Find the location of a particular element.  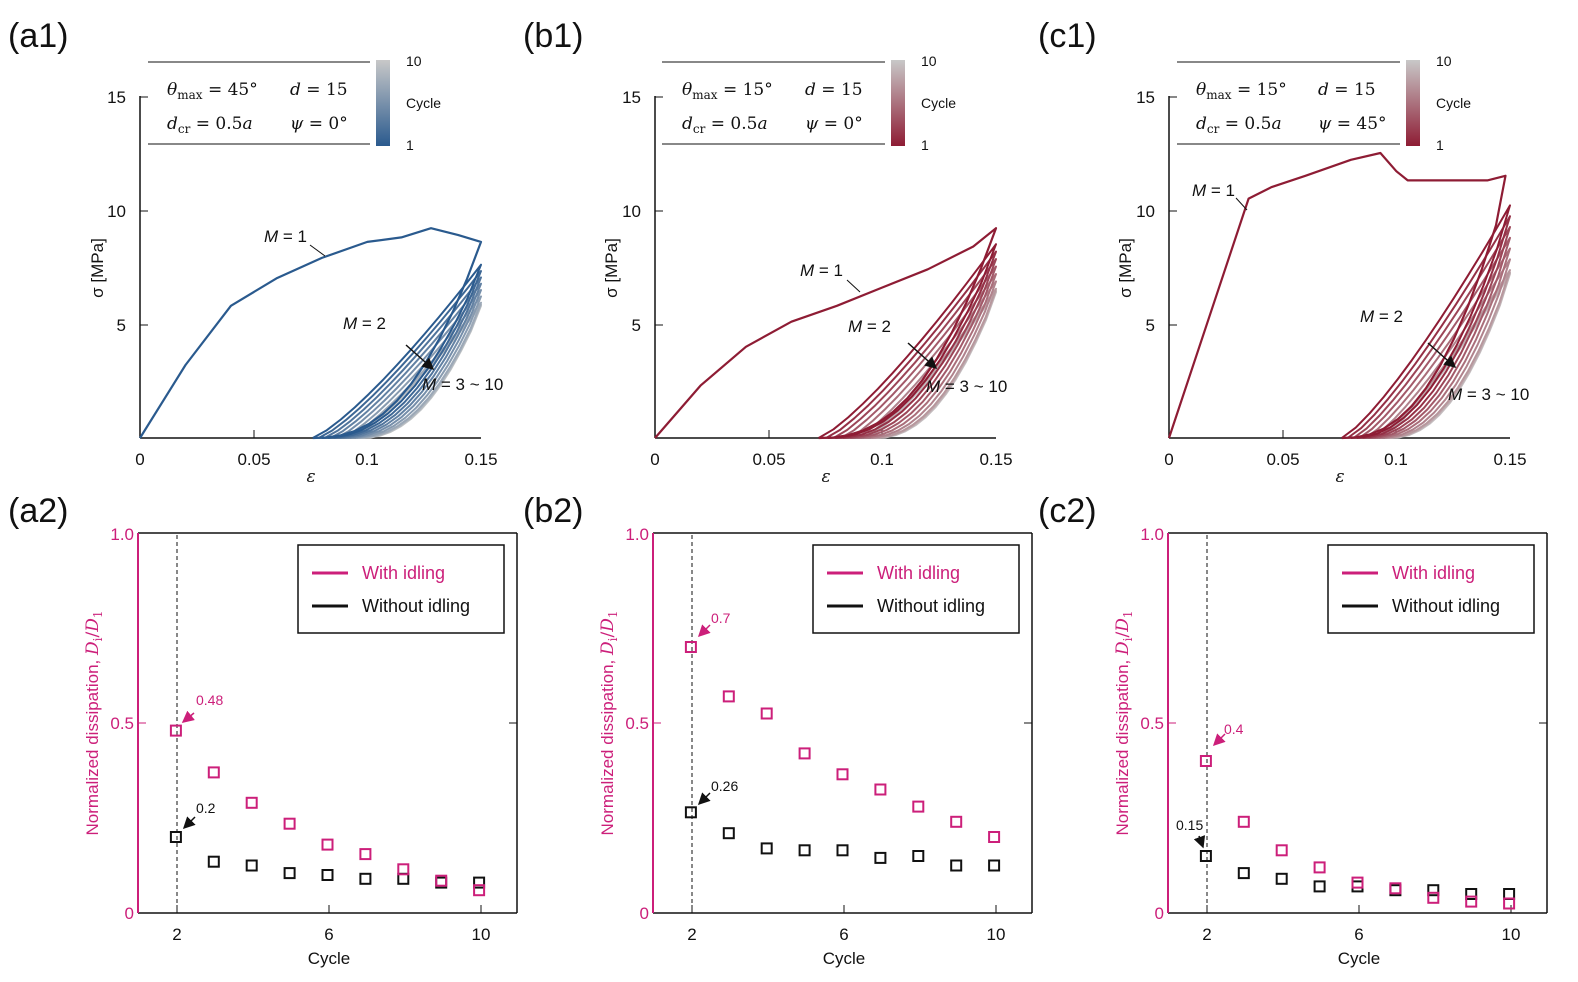

cycle-3-loop is located at coordinates (1429, 327).